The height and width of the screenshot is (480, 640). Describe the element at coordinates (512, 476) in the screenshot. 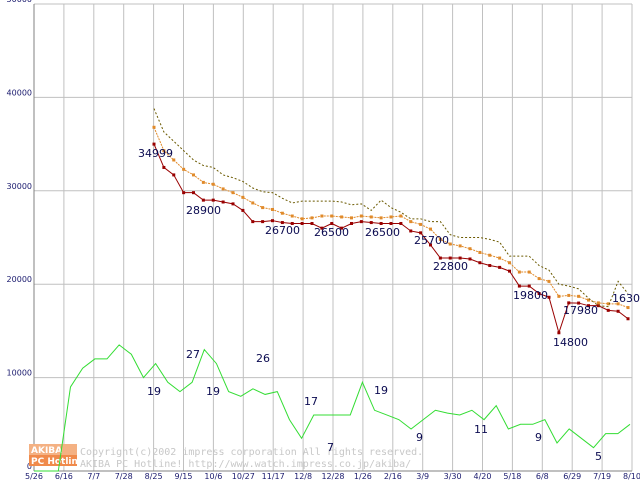

I see `x-tick-label: 5/18` at that location.